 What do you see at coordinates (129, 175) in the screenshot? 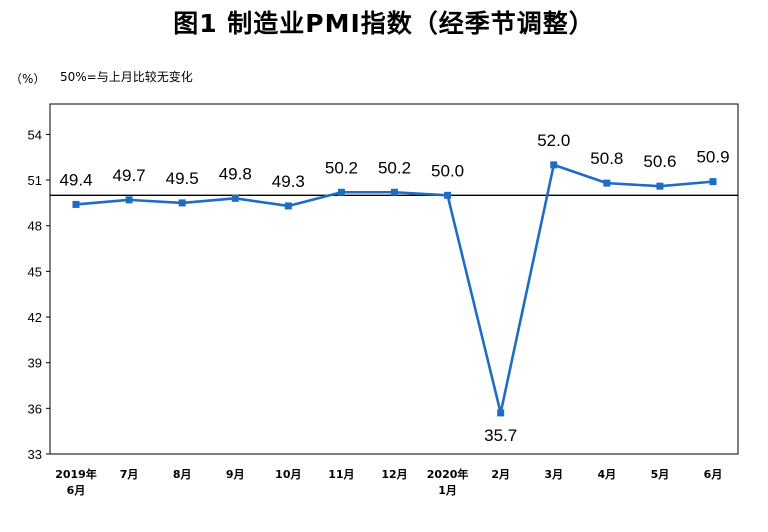
I see `data-label: 49.7` at bounding box center [129, 175].